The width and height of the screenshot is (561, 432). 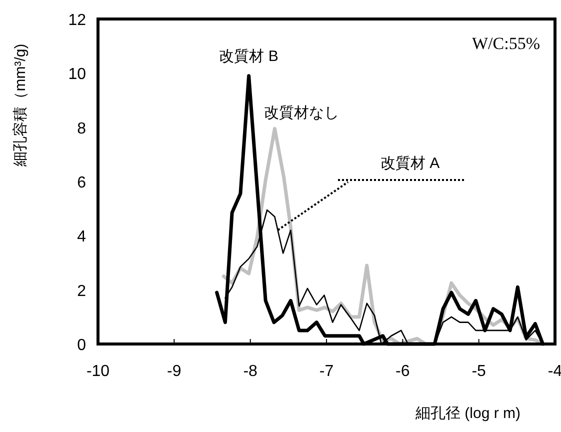 What do you see at coordinates (98, 371) in the screenshot?
I see `x-tick-label: -10` at bounding box center [98, 371].